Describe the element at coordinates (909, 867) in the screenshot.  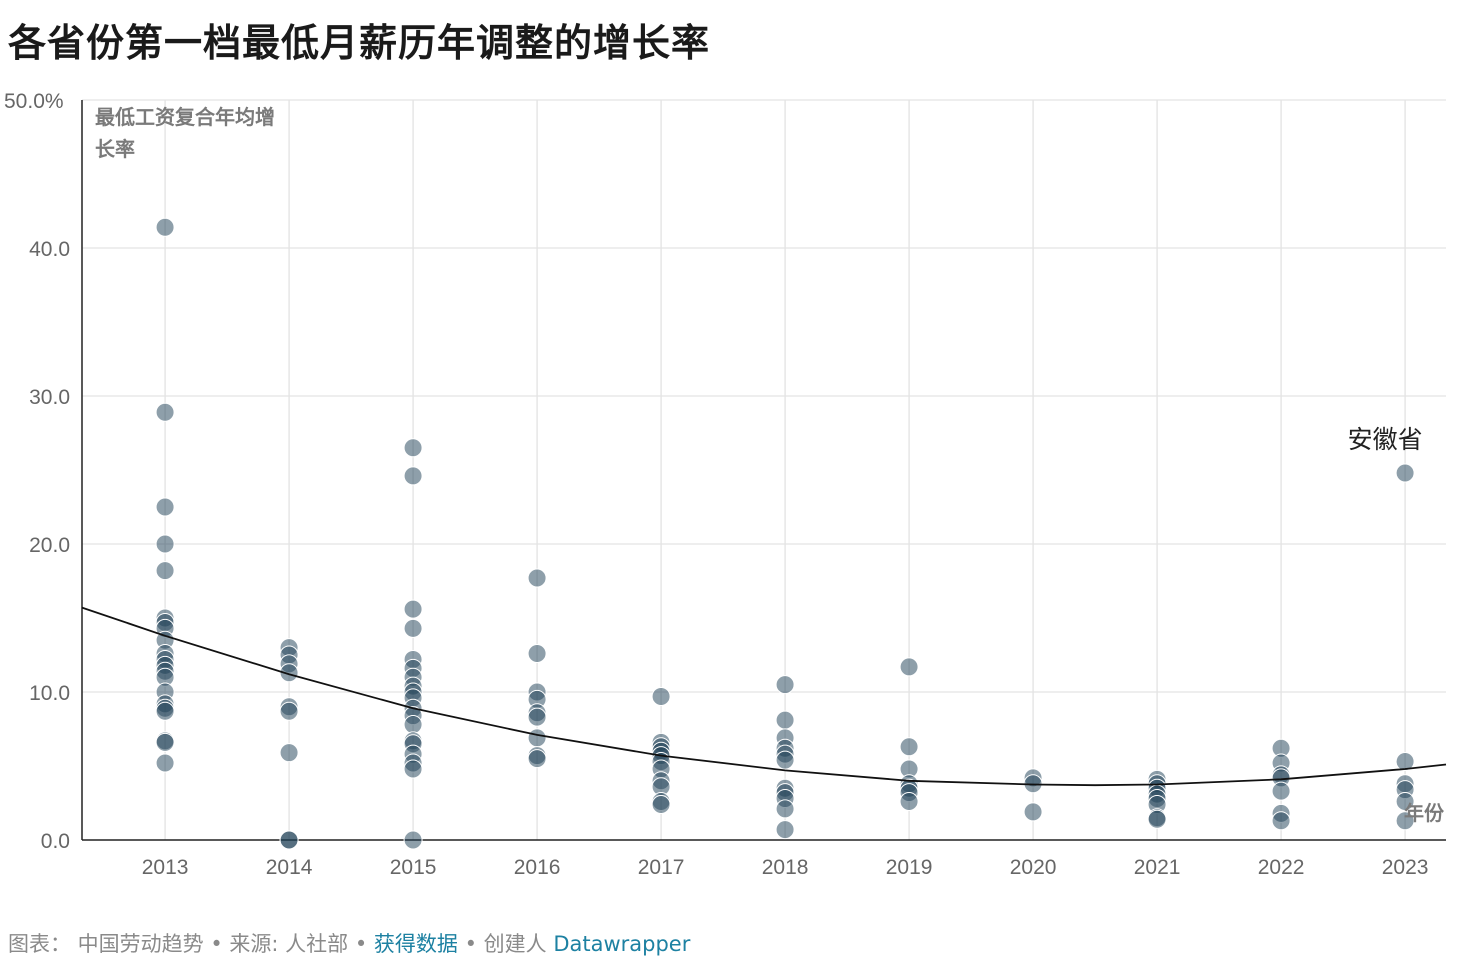
I see `x-tick-label: 2019` at that location.